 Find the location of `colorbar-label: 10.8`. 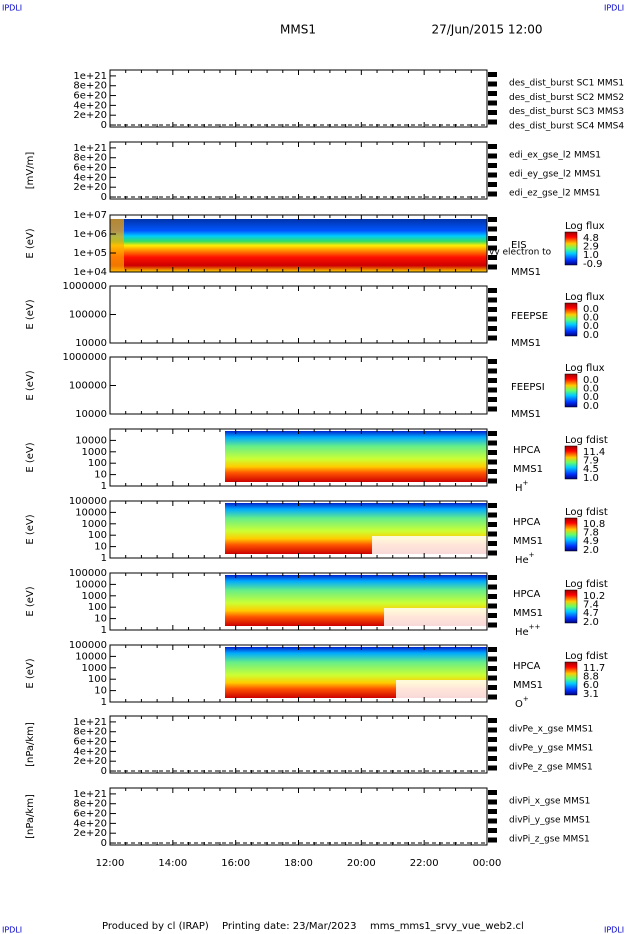

colorbar-label: 10.8 is located at coordinates (594, 524).